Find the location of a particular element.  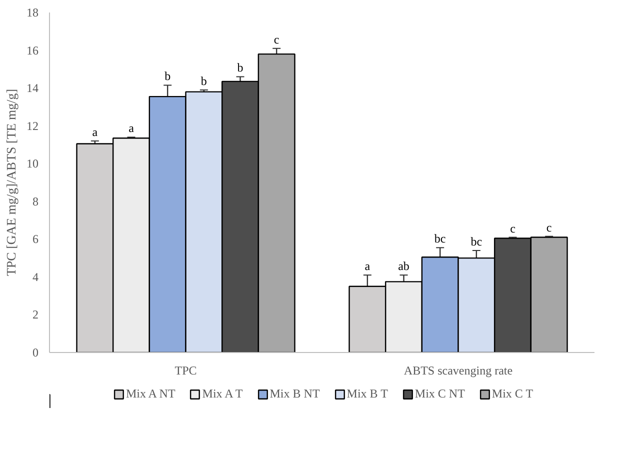

legend-label: Mix B NT is located at coordinates (295, 394).